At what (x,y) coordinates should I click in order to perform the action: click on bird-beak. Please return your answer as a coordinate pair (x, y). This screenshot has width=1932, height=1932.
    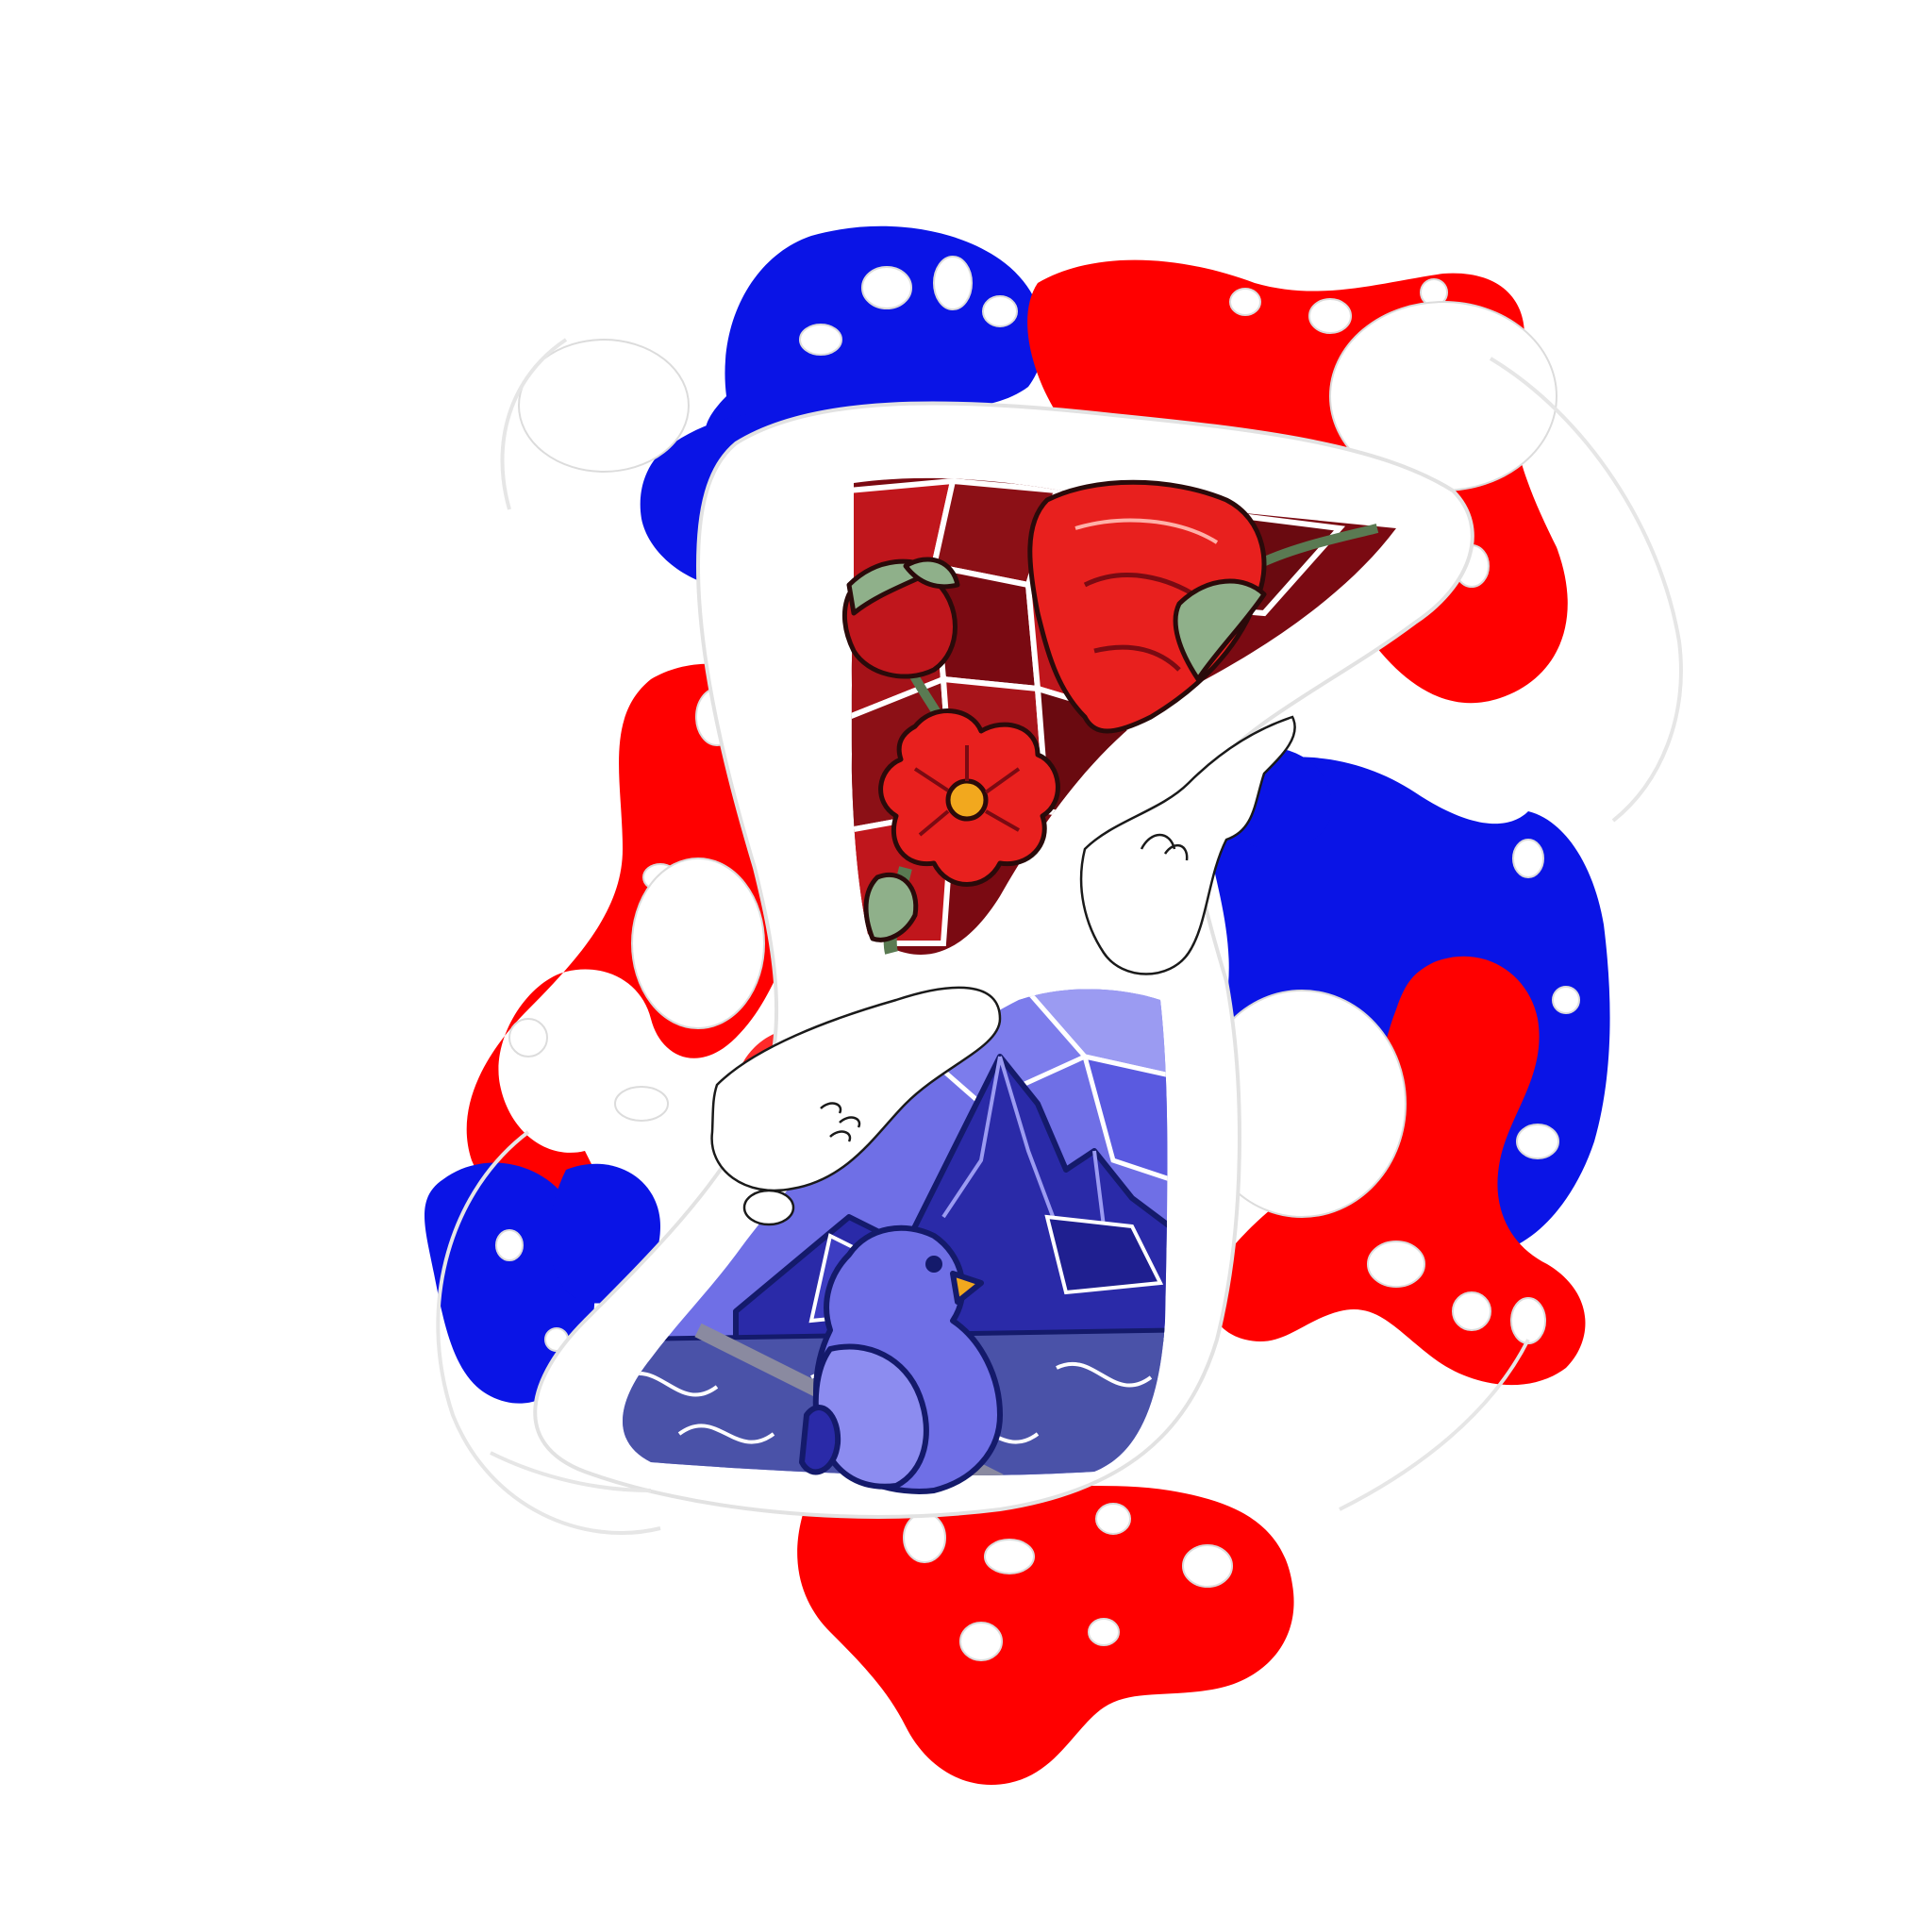
    Looking at the image, I should click on (967, 1288).